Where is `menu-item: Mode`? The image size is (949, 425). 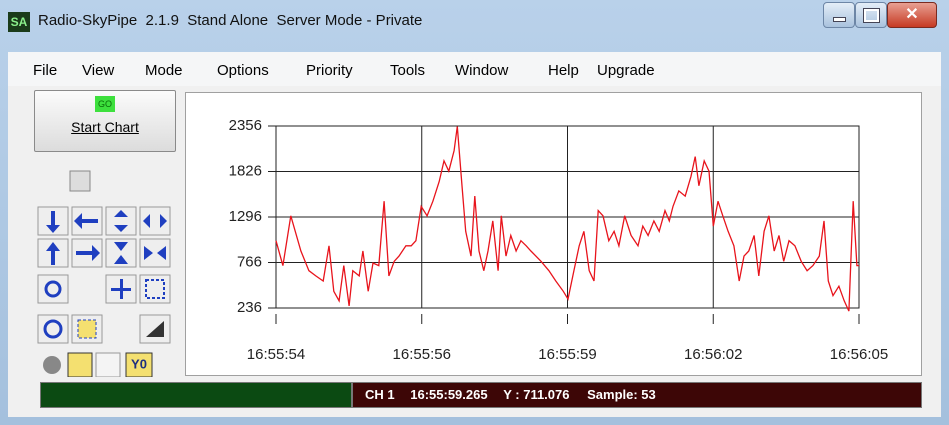 menu-item: Mode is located at coordinates (164, 70).